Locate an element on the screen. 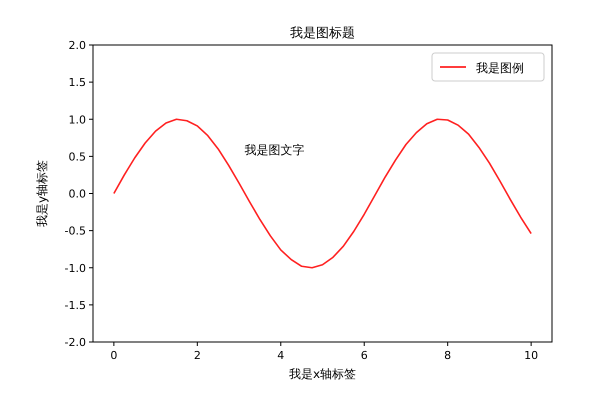  y-axis-title: 我是y轴标签 is located at coordinates (42, 194).